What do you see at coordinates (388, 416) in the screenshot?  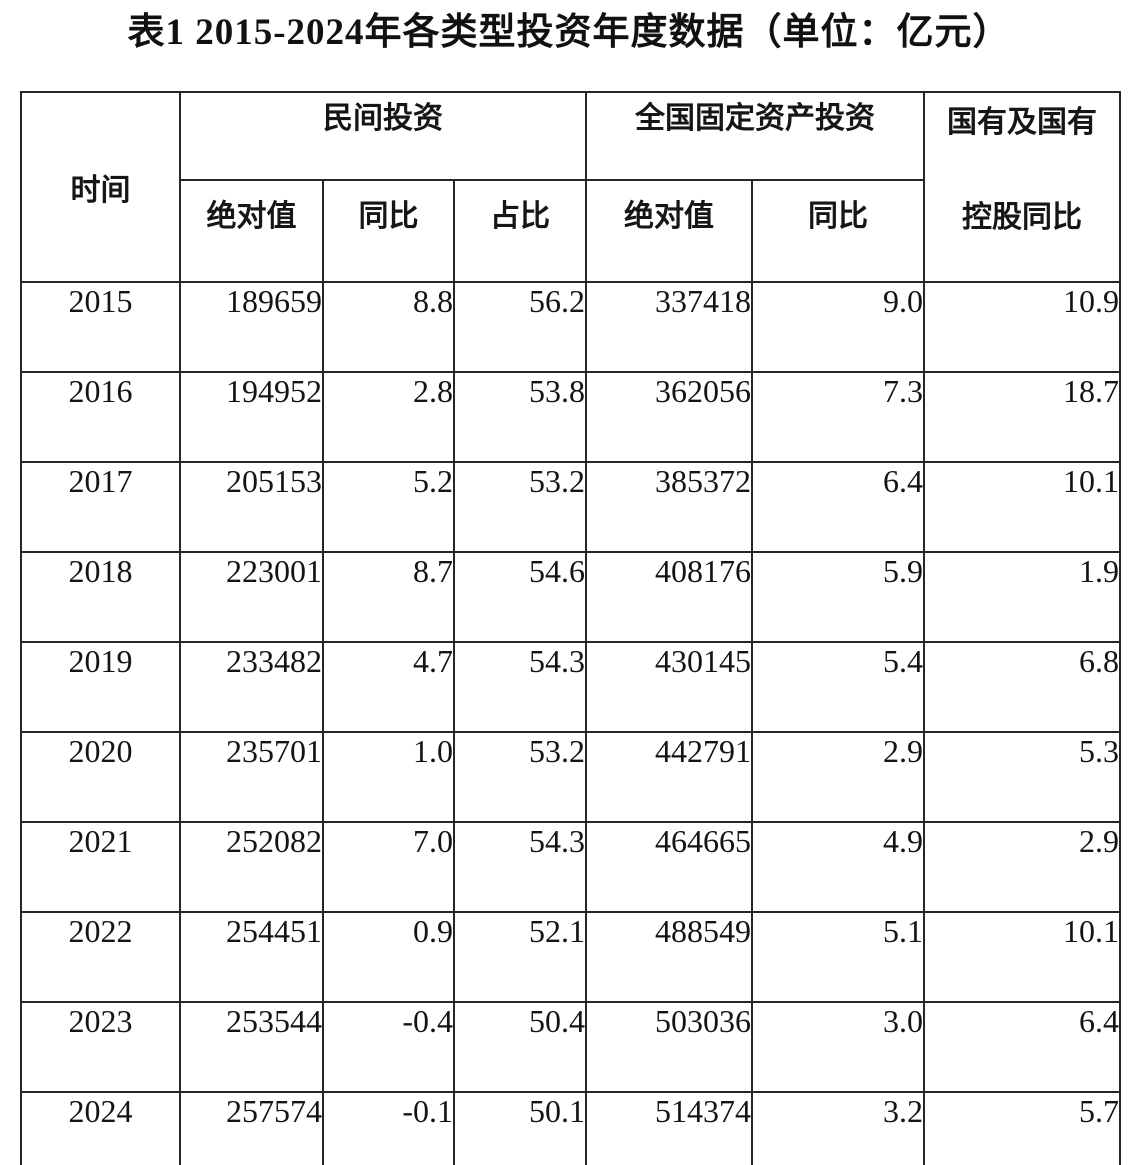 I see `private-yoy-cell: 2.8` at bounding box center [388, 416].